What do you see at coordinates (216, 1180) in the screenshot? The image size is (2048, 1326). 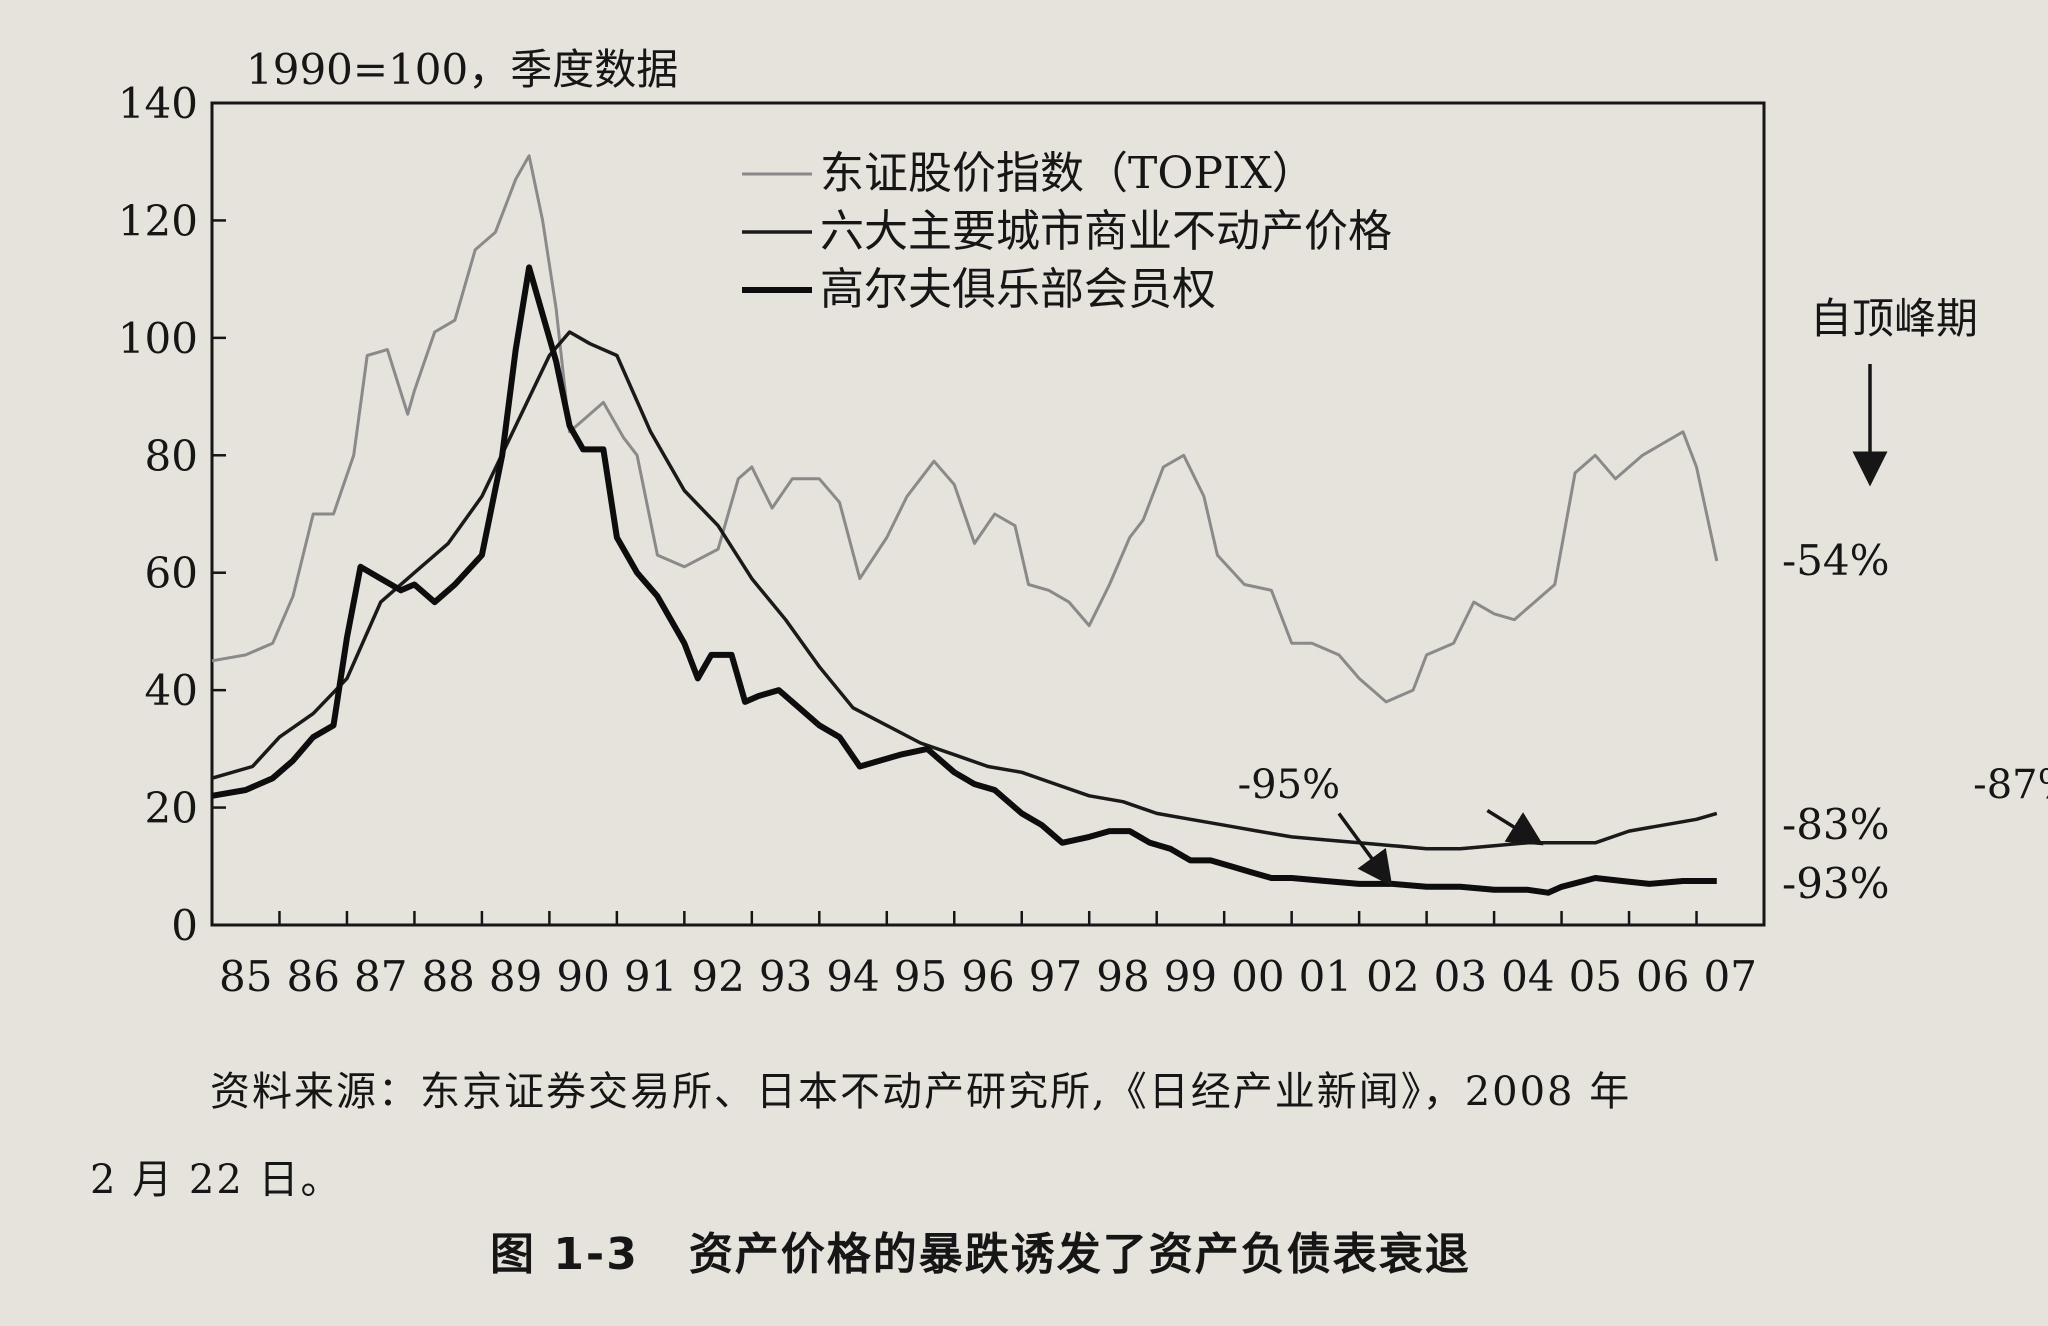 I see `source-line-2: 2 月 22 日。` at bounding box center [216, 1180].